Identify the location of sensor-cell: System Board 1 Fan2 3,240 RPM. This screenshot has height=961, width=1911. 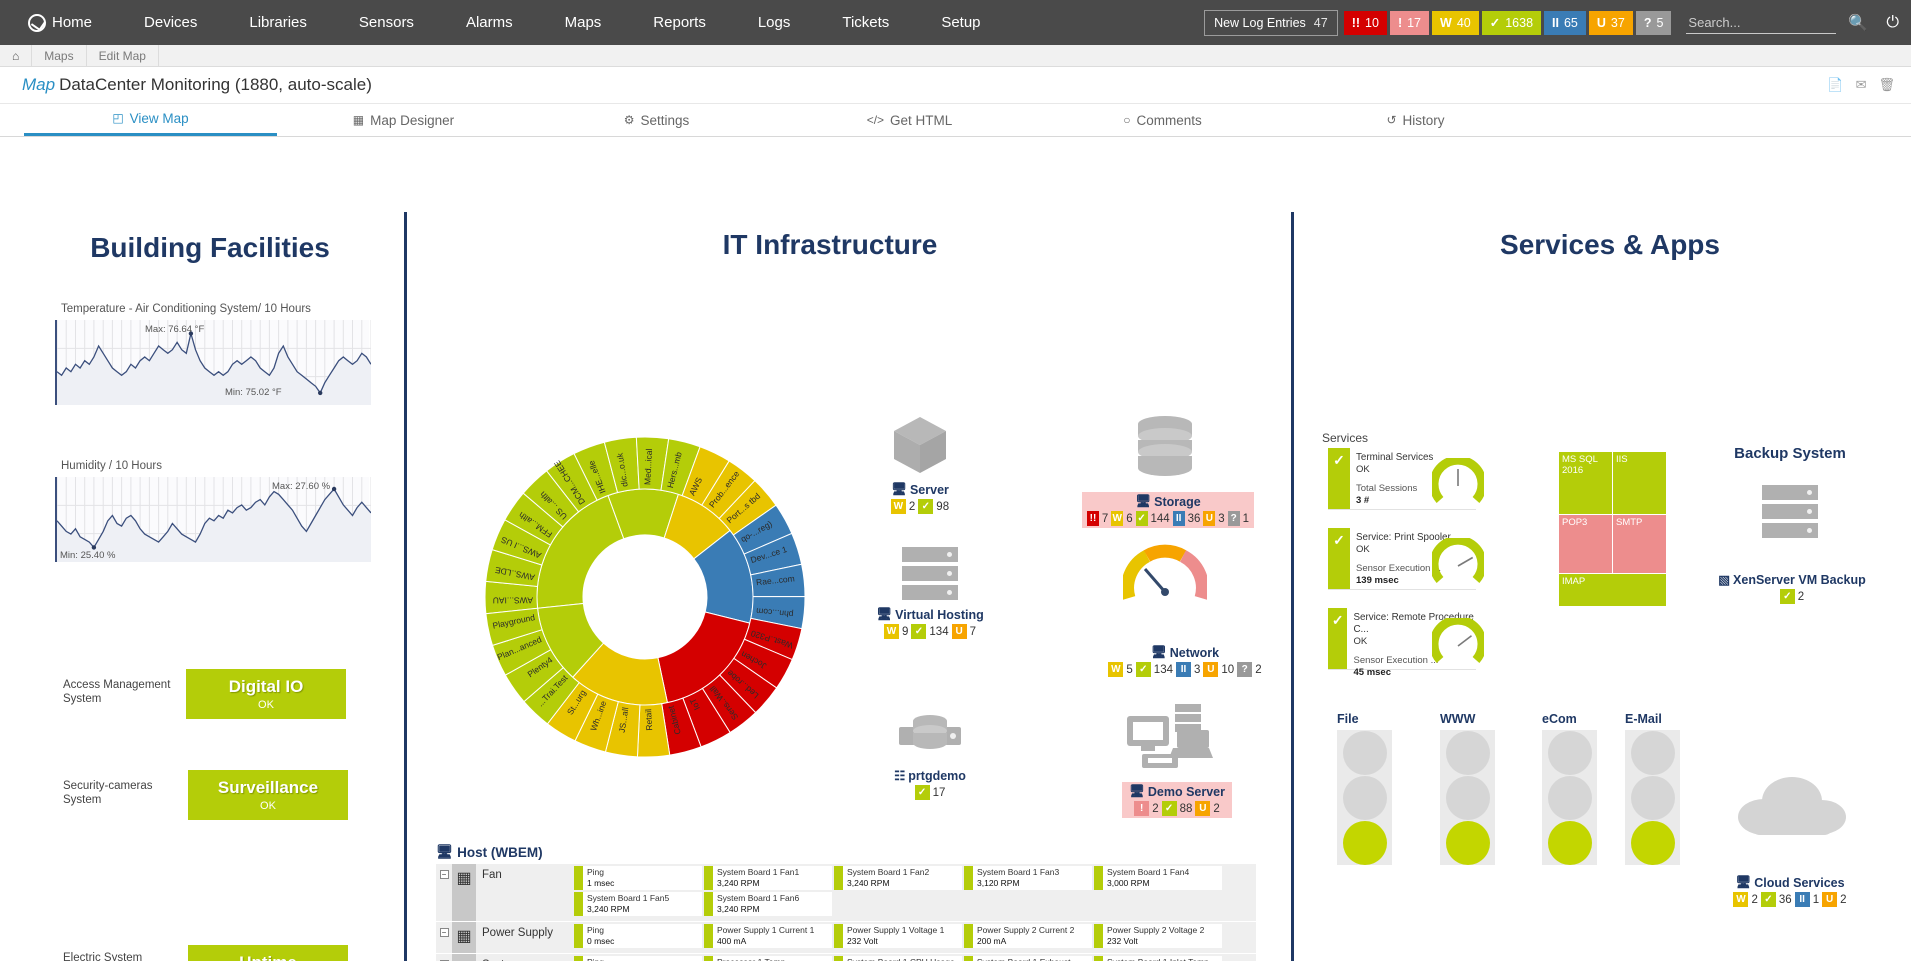
(898, 878).